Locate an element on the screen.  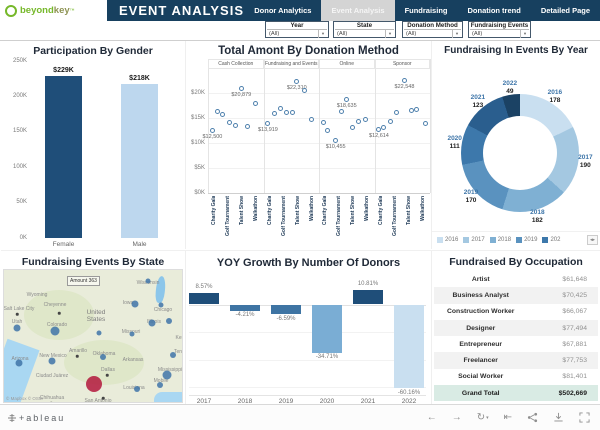
tableau-logo: +ableau is located at coordinates (36, 418).